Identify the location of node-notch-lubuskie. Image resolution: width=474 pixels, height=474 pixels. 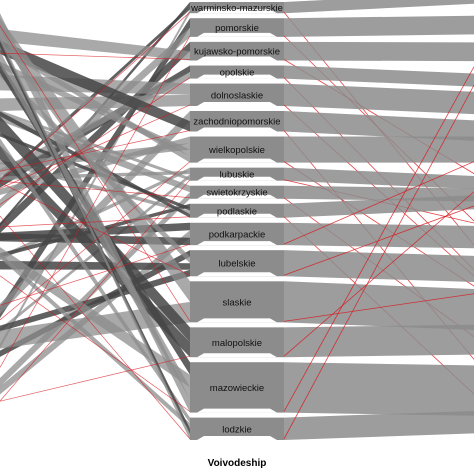
(237, 178).